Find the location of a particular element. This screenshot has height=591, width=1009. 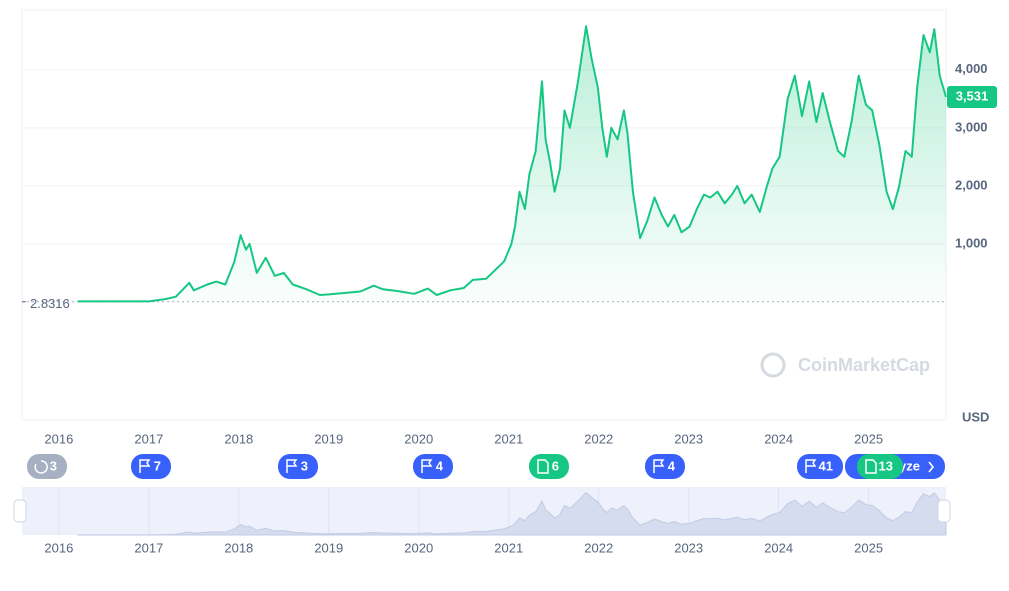

start-price-label: 2.8316 is located at coordinates (50, 303).